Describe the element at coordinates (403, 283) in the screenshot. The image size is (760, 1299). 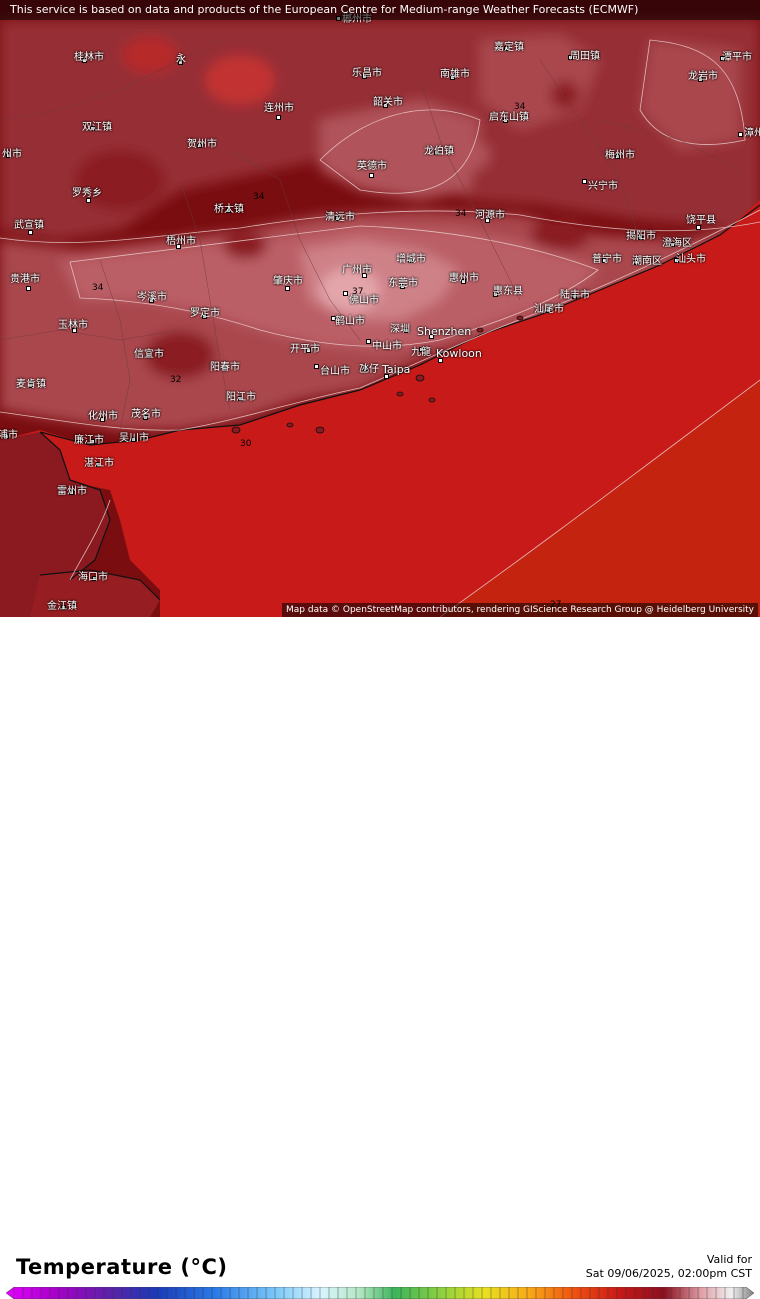
I see `city-label: 东莞市` at that location.